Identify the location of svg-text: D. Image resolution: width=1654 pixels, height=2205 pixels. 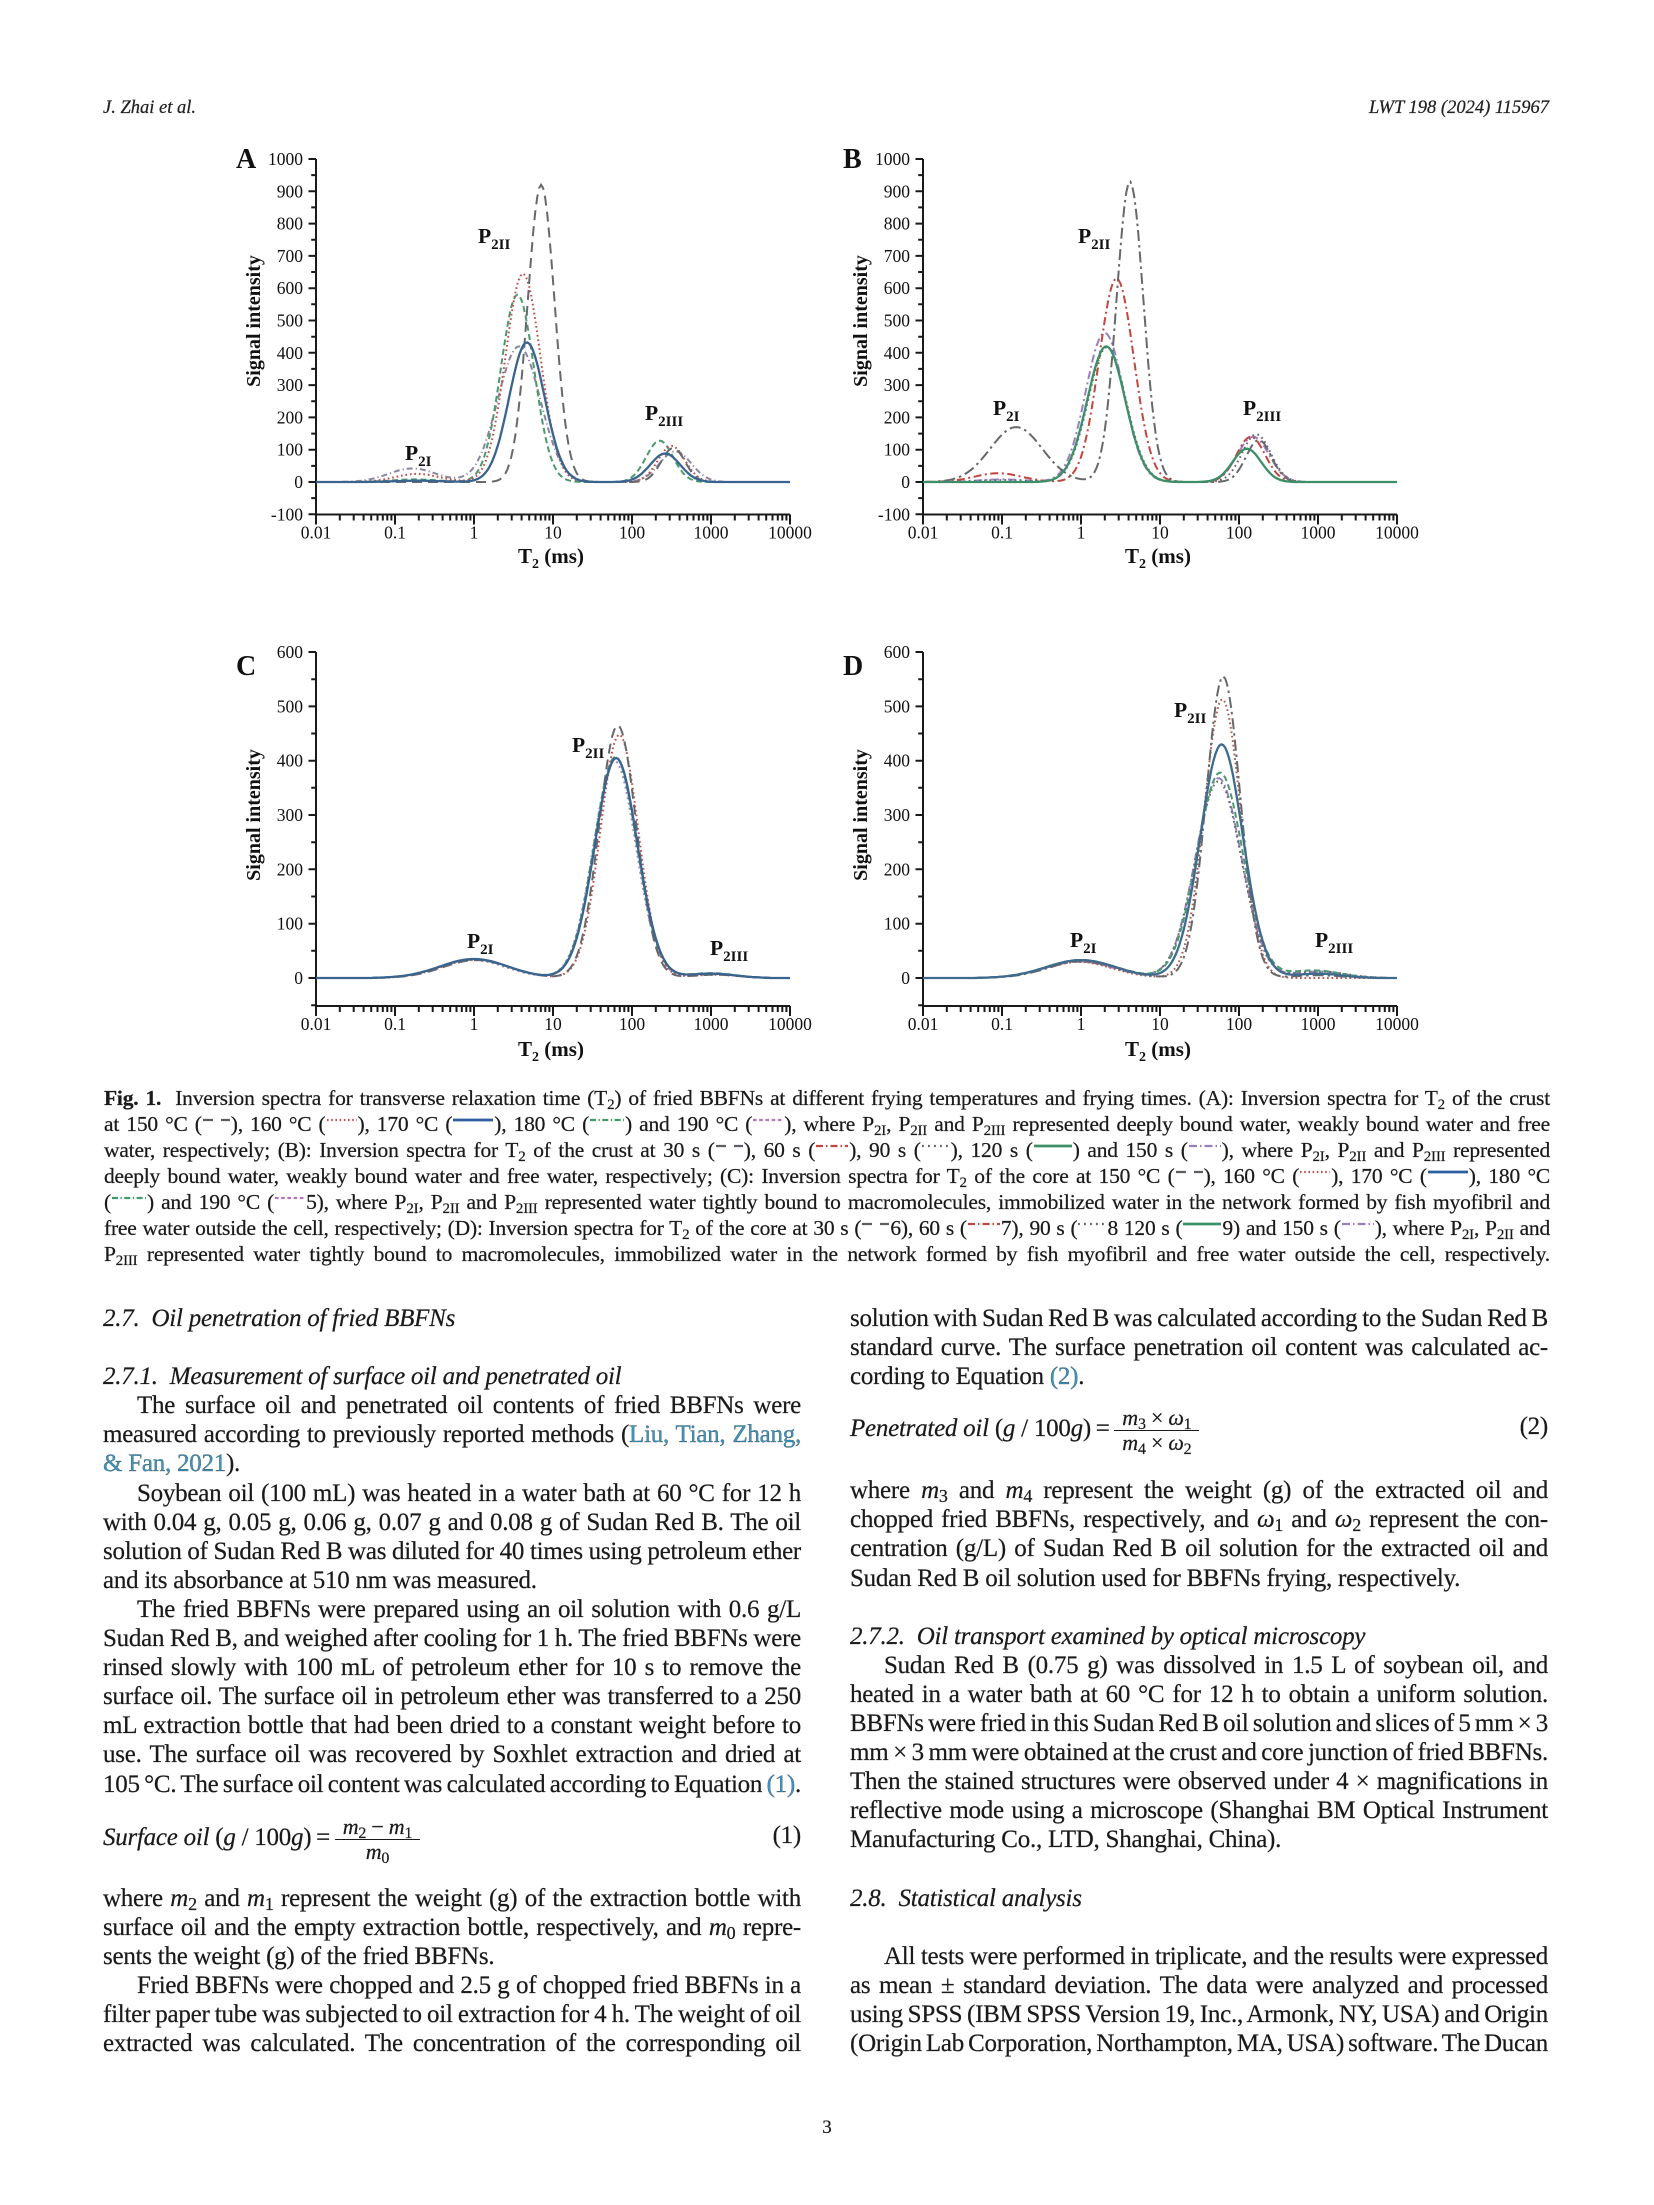
(853, 666).